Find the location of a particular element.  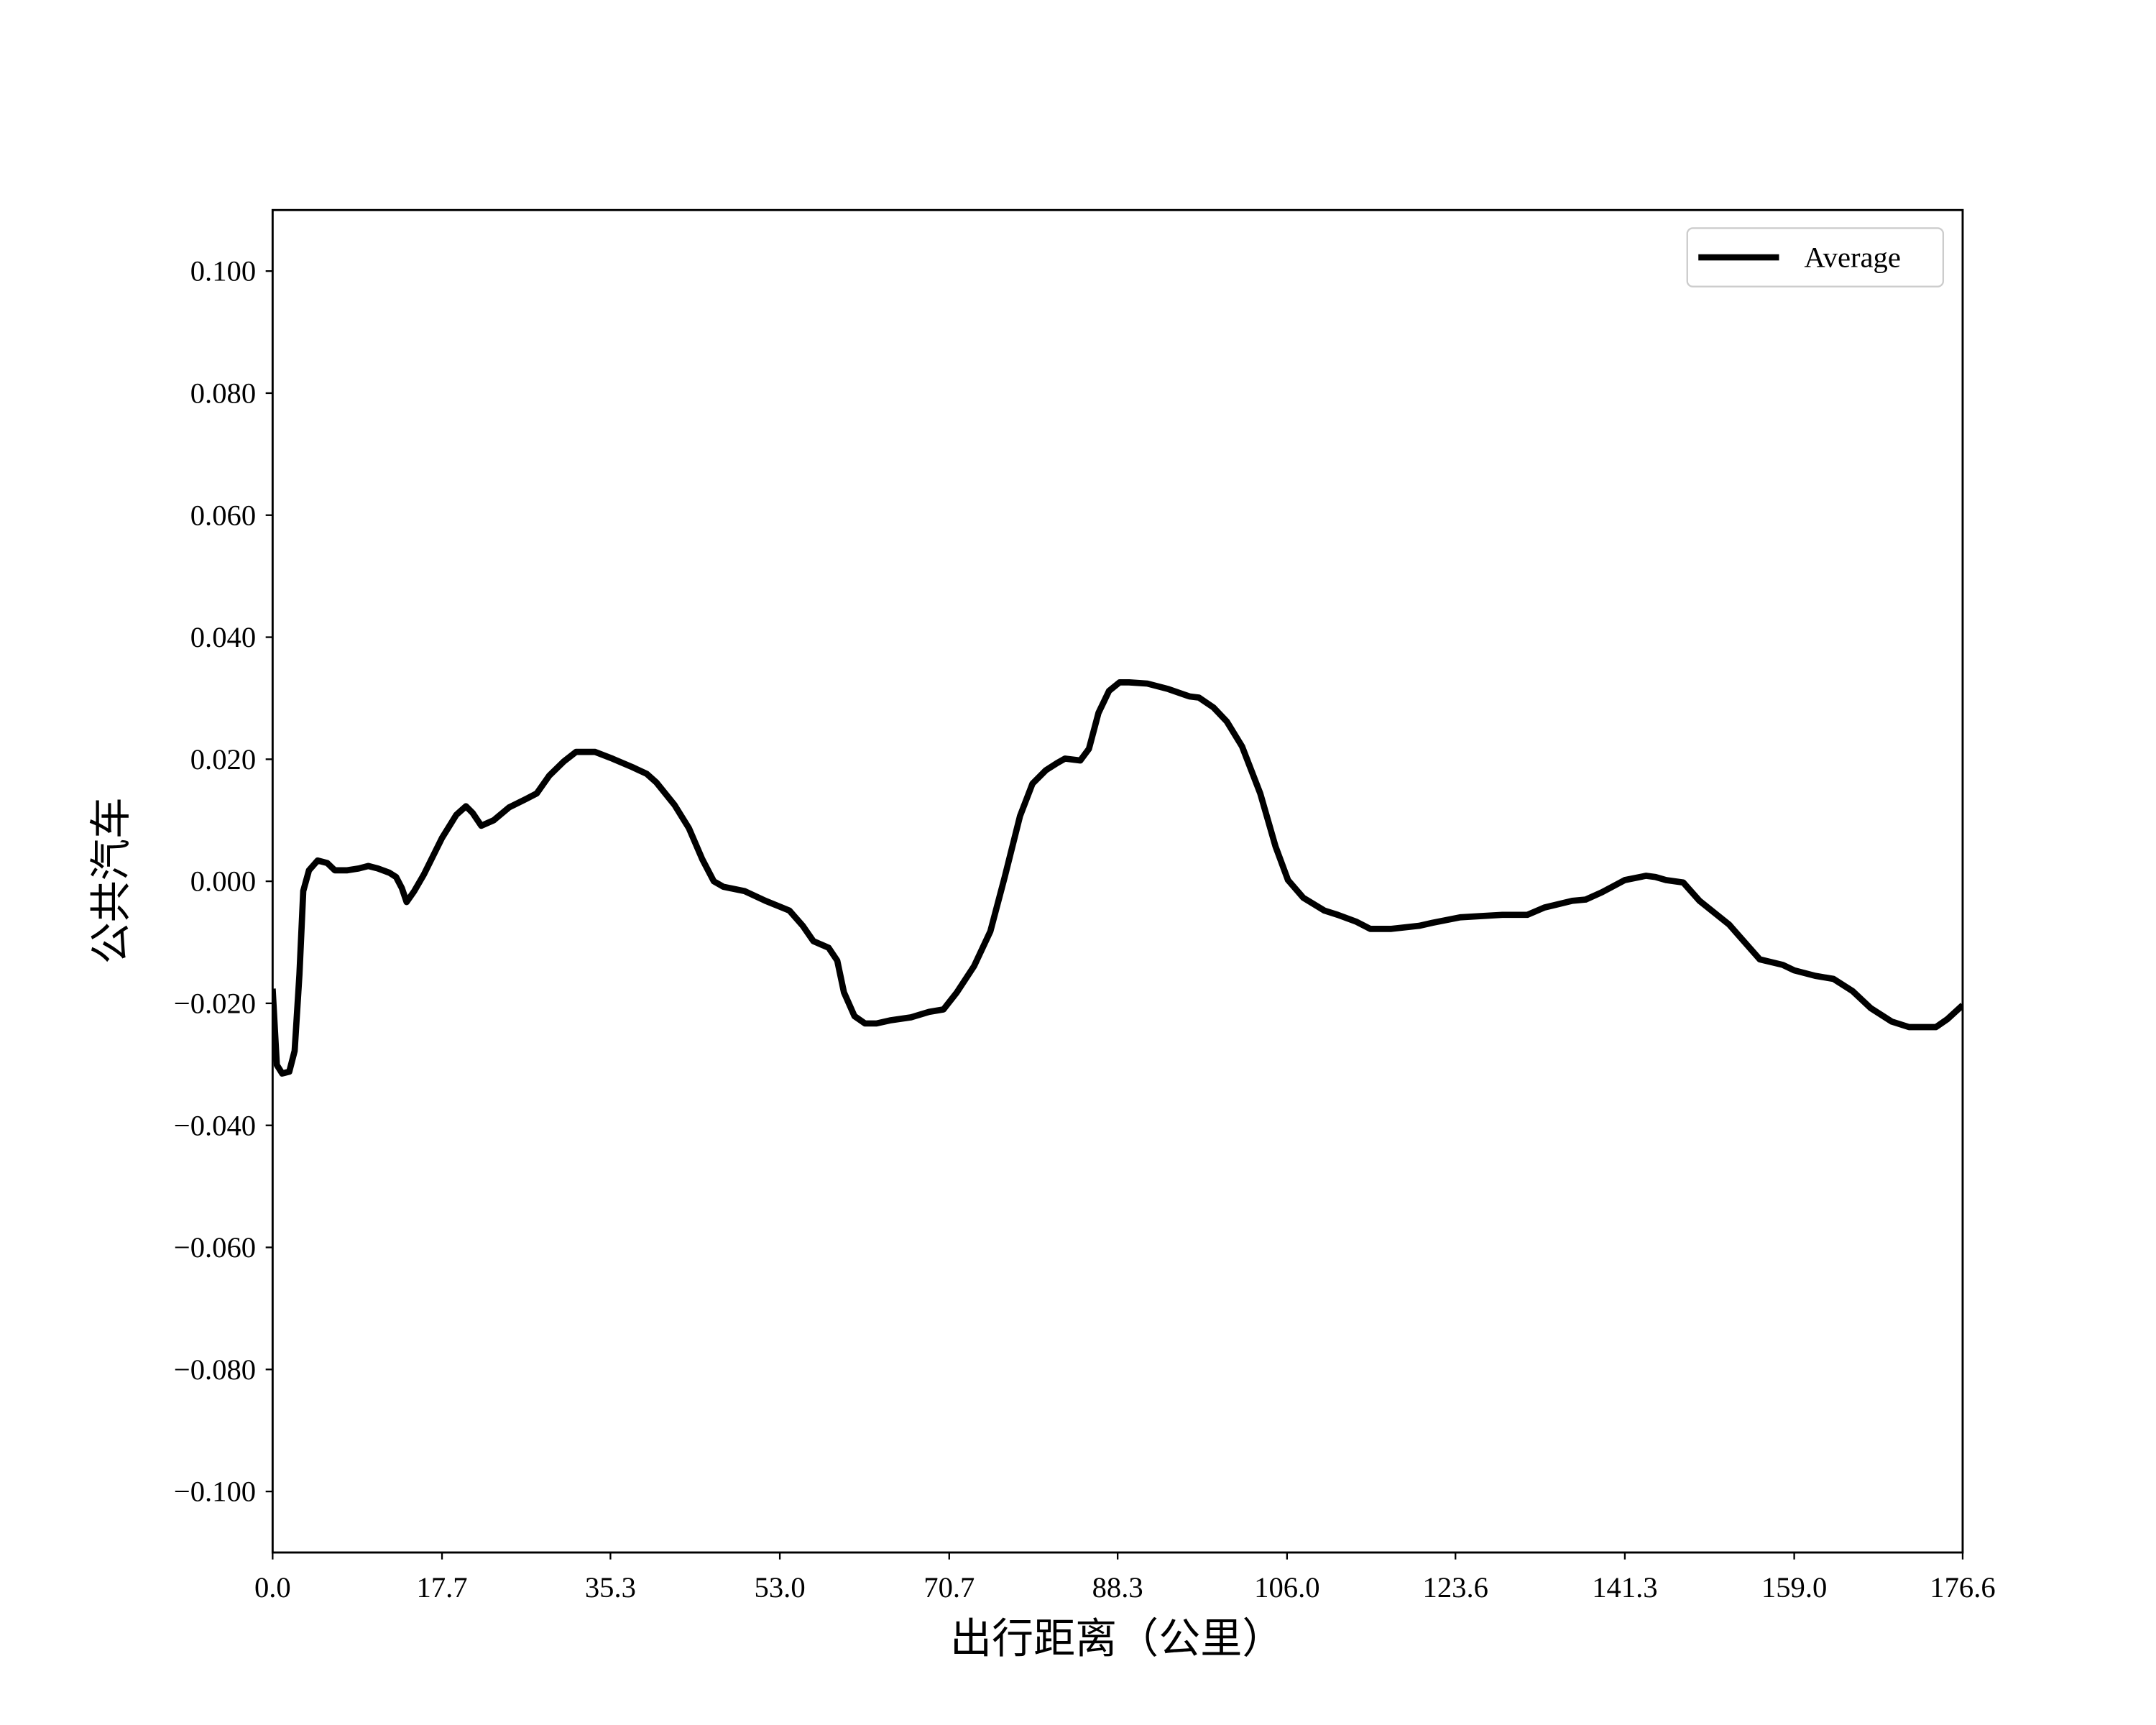

y-tick-label: 0.060 is located at coordinates (223, 515).